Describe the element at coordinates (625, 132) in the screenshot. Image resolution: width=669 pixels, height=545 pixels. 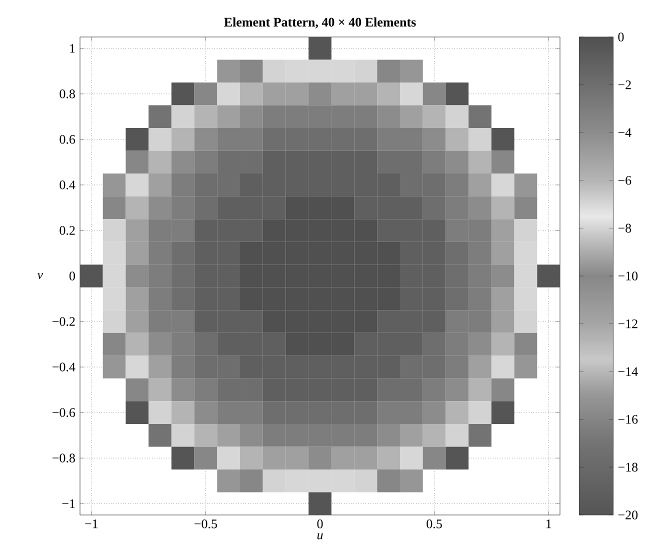
I see `color-bar-label: −4` at that location.